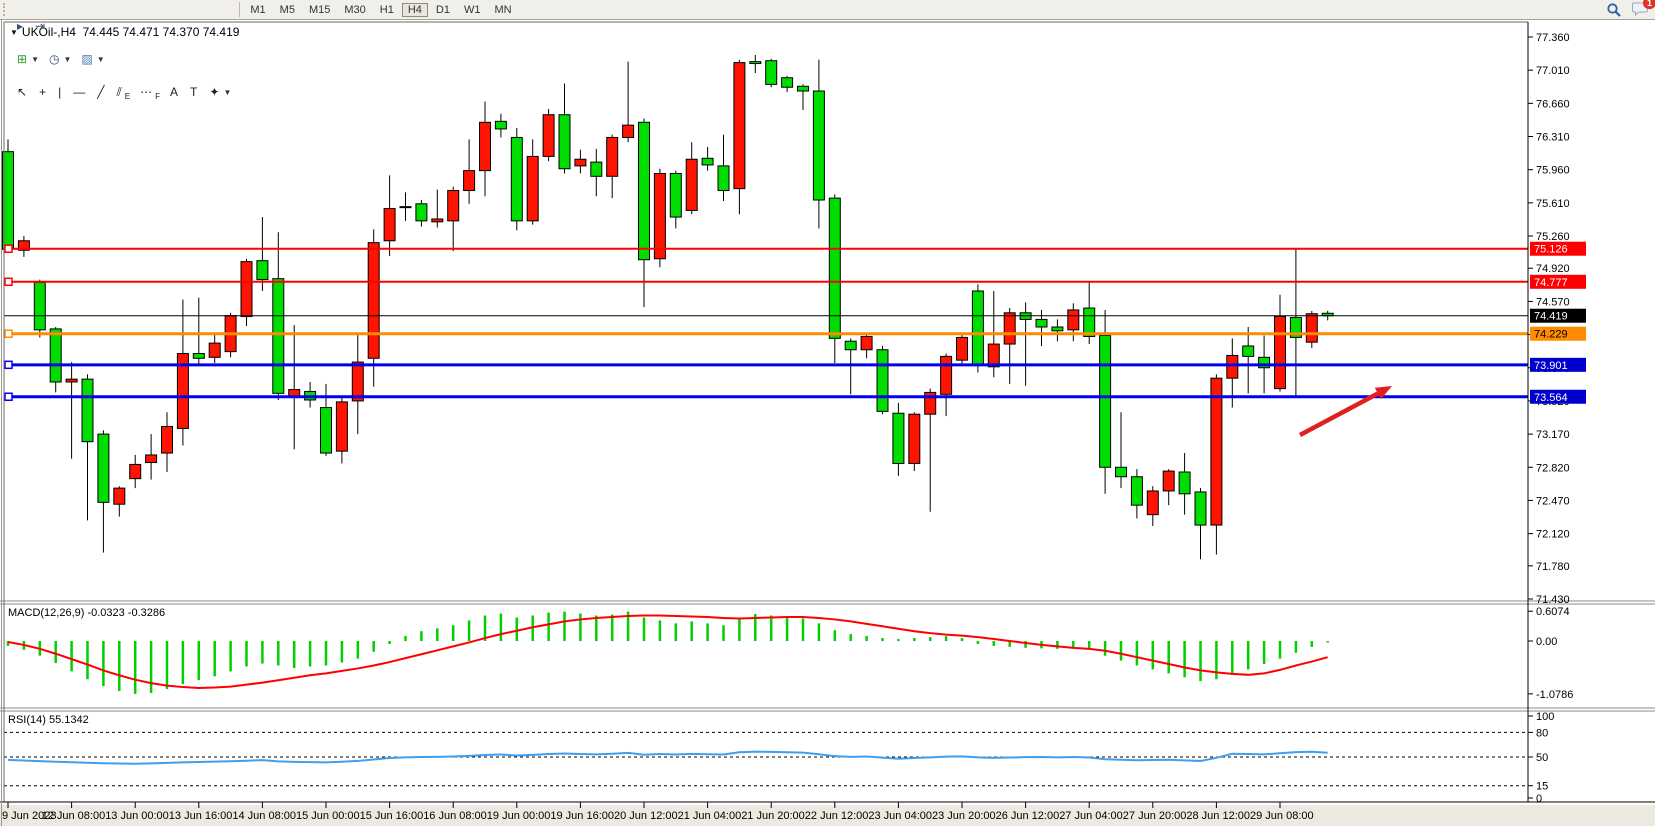  Describe the element at coordinates (646, 816) in the screenshot. I see `time-tick-label: 20 Jun 12:00` at that location.